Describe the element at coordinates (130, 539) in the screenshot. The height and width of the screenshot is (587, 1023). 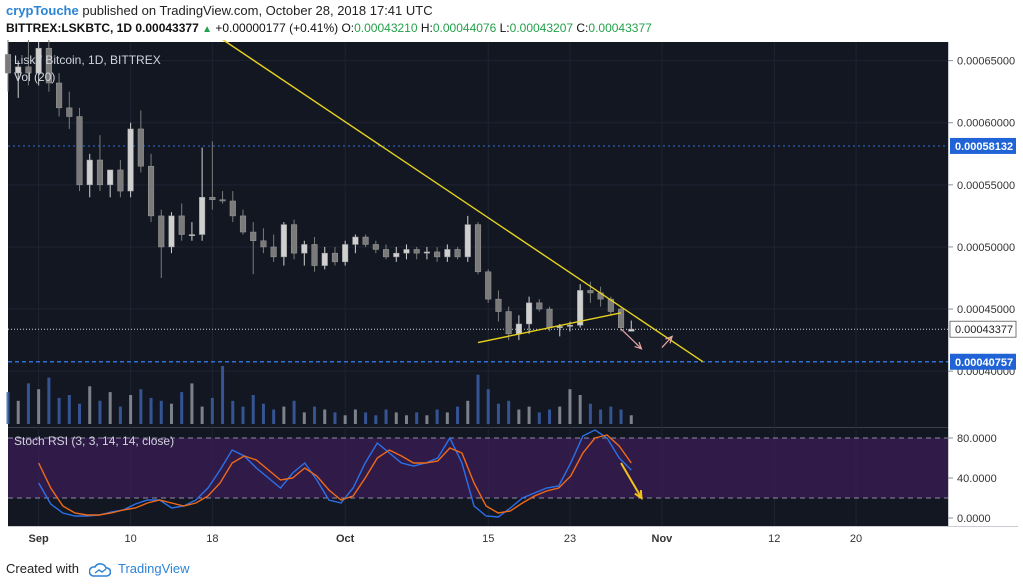
I see `time-tick-label: 10` at that location.